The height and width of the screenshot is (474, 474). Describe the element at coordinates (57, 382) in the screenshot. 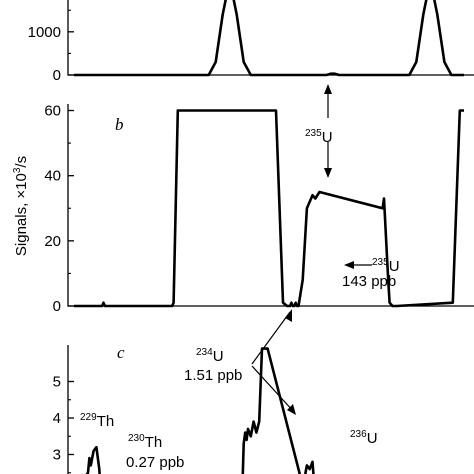

I see `panel-c-tick-label-3: 5` at that location.